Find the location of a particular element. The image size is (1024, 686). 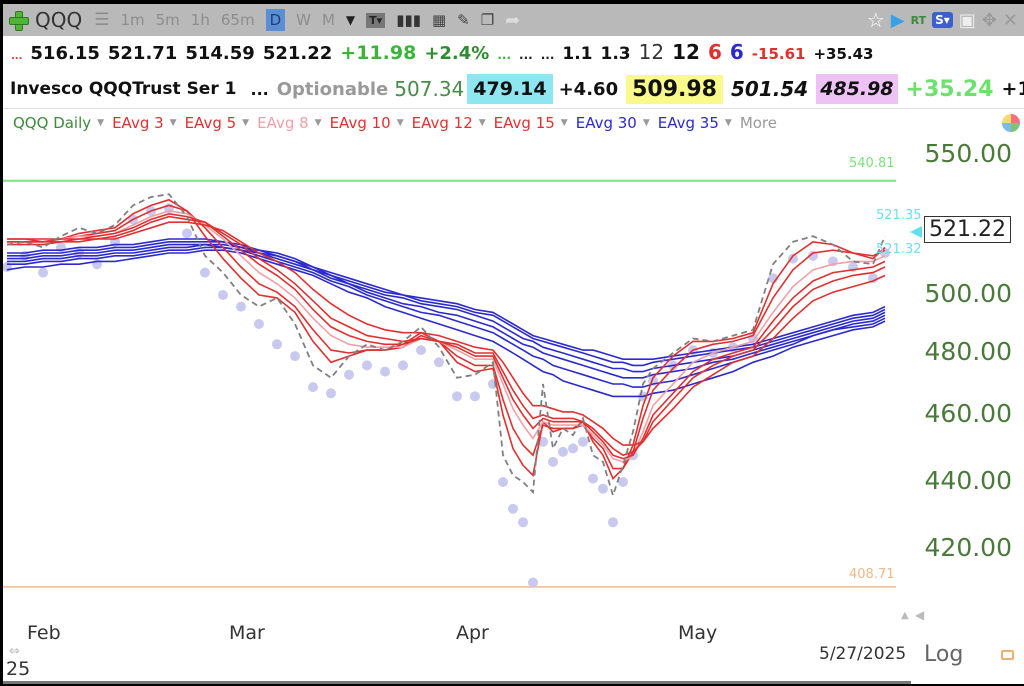

legend-item-qqq-daily: QQQ Daily ▼ is located at coordinates (58, 123).